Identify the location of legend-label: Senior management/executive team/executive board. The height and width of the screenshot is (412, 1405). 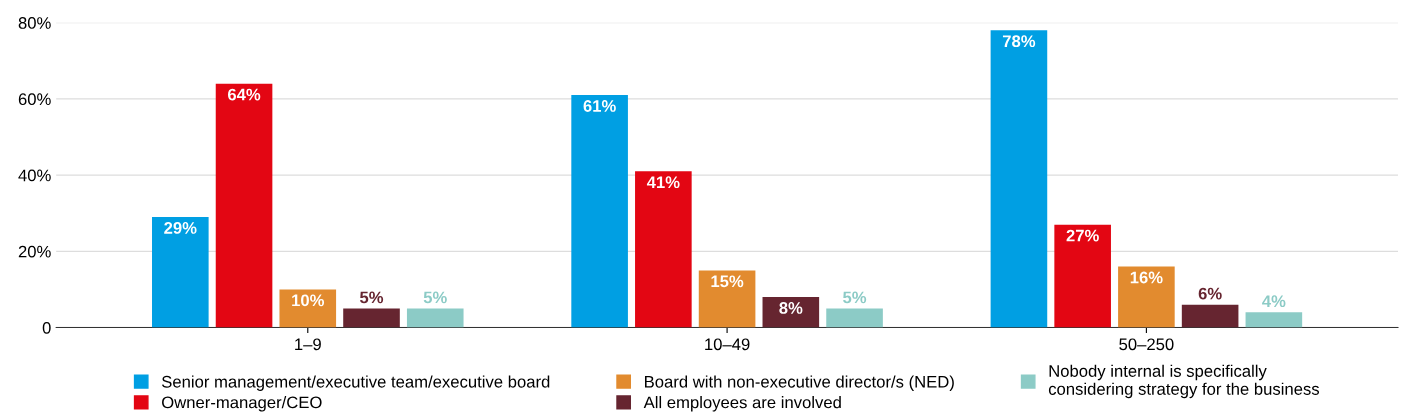
(355, 383).